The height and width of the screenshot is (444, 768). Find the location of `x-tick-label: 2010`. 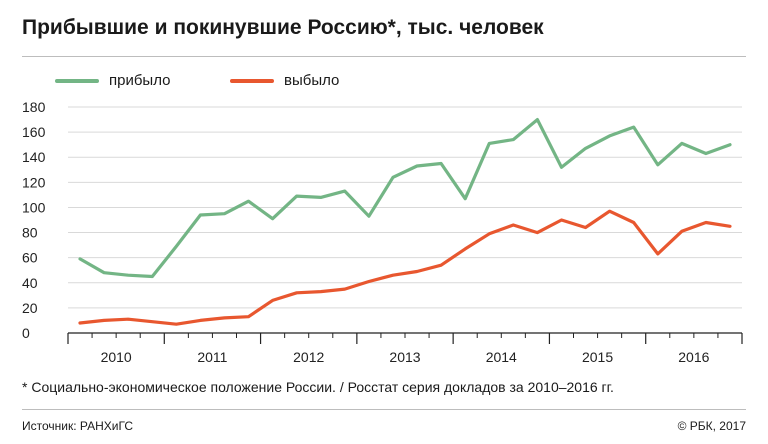

x-tick-label: 2010 is located at coordinates (116, 357).